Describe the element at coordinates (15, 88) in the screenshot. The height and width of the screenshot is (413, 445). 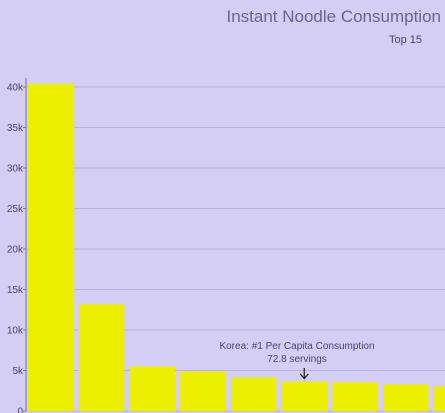
I see `y-tick-label: 40k` at that location.